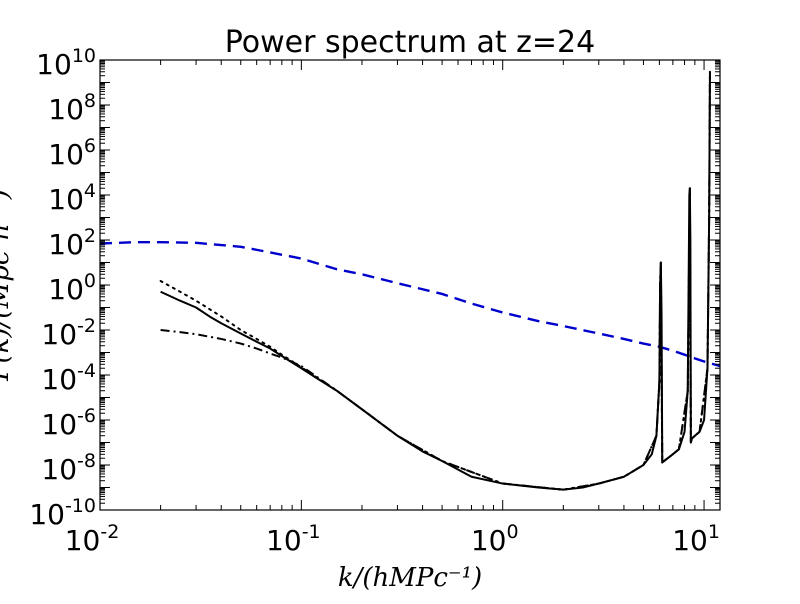 The width and height of the screenshot is (800, 604). What do you see at coordinates (410, 42) in the screenshot?
I see `chart-title: Power spectrum at z=24` at bounding box center [410, 42].